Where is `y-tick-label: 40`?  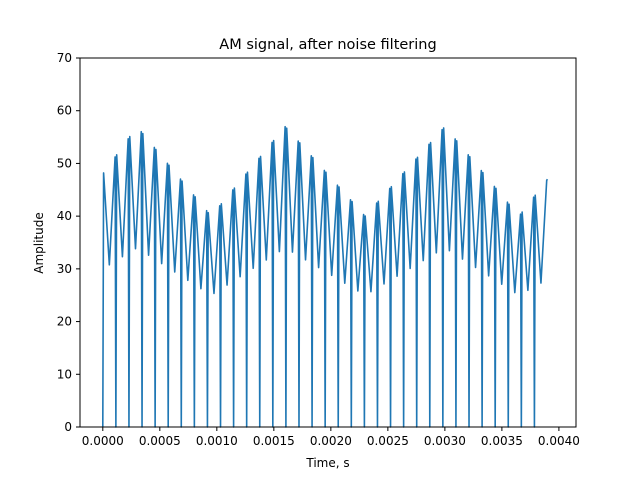 y-tick-label: 40 is located at coordinates (64, 216).